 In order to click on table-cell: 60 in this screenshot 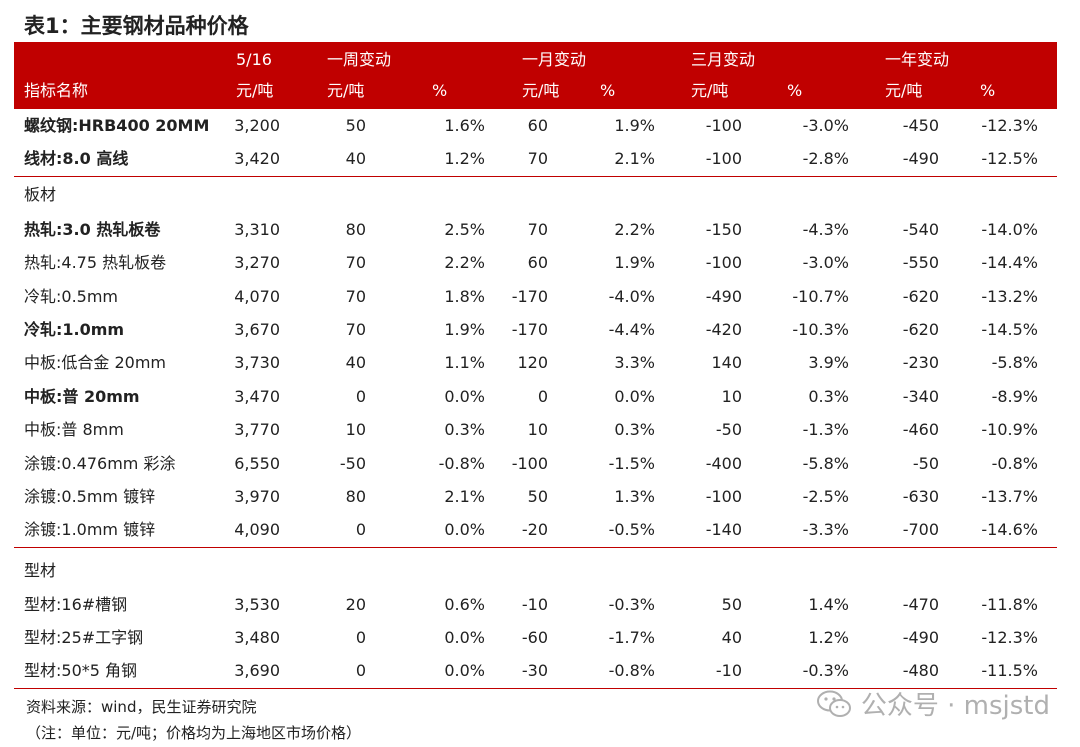, I will do `click(537, 125)`.